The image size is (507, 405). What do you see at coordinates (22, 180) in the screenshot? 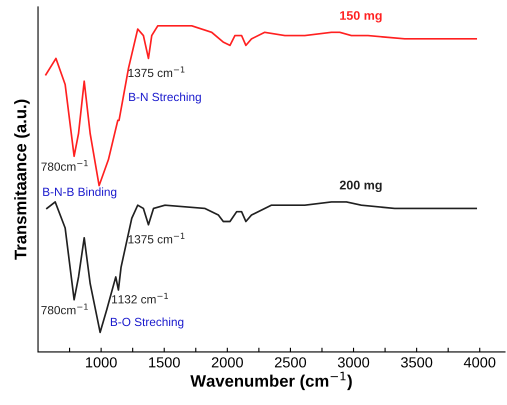
I see `y-axis-title: Transmitaance (a.u.)` at bounding box center [22, 180].